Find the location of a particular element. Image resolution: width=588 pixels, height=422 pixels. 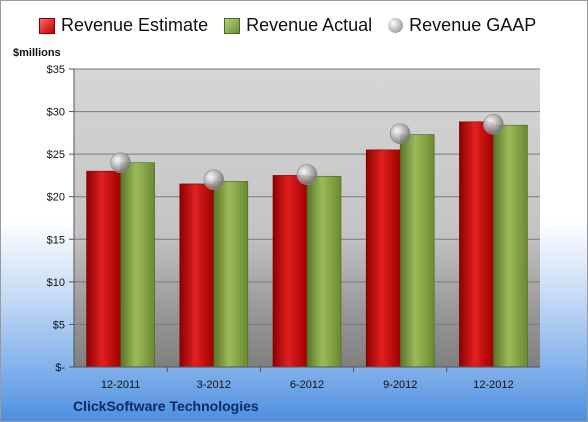

y-tick-label: $5 is located at coordinates (59, 325).